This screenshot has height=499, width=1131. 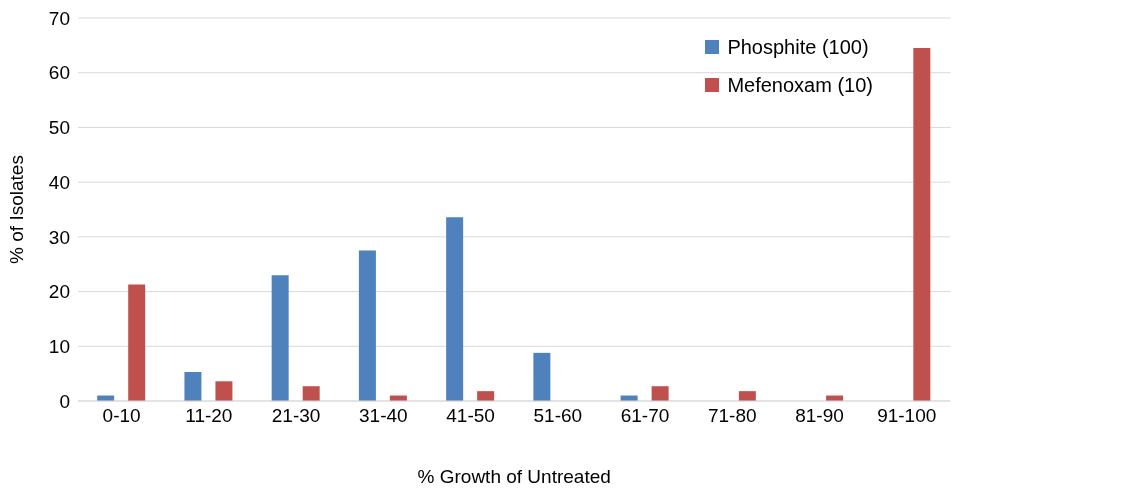 I want to click on y-tick-label: 60, so click(x=59, y=73).